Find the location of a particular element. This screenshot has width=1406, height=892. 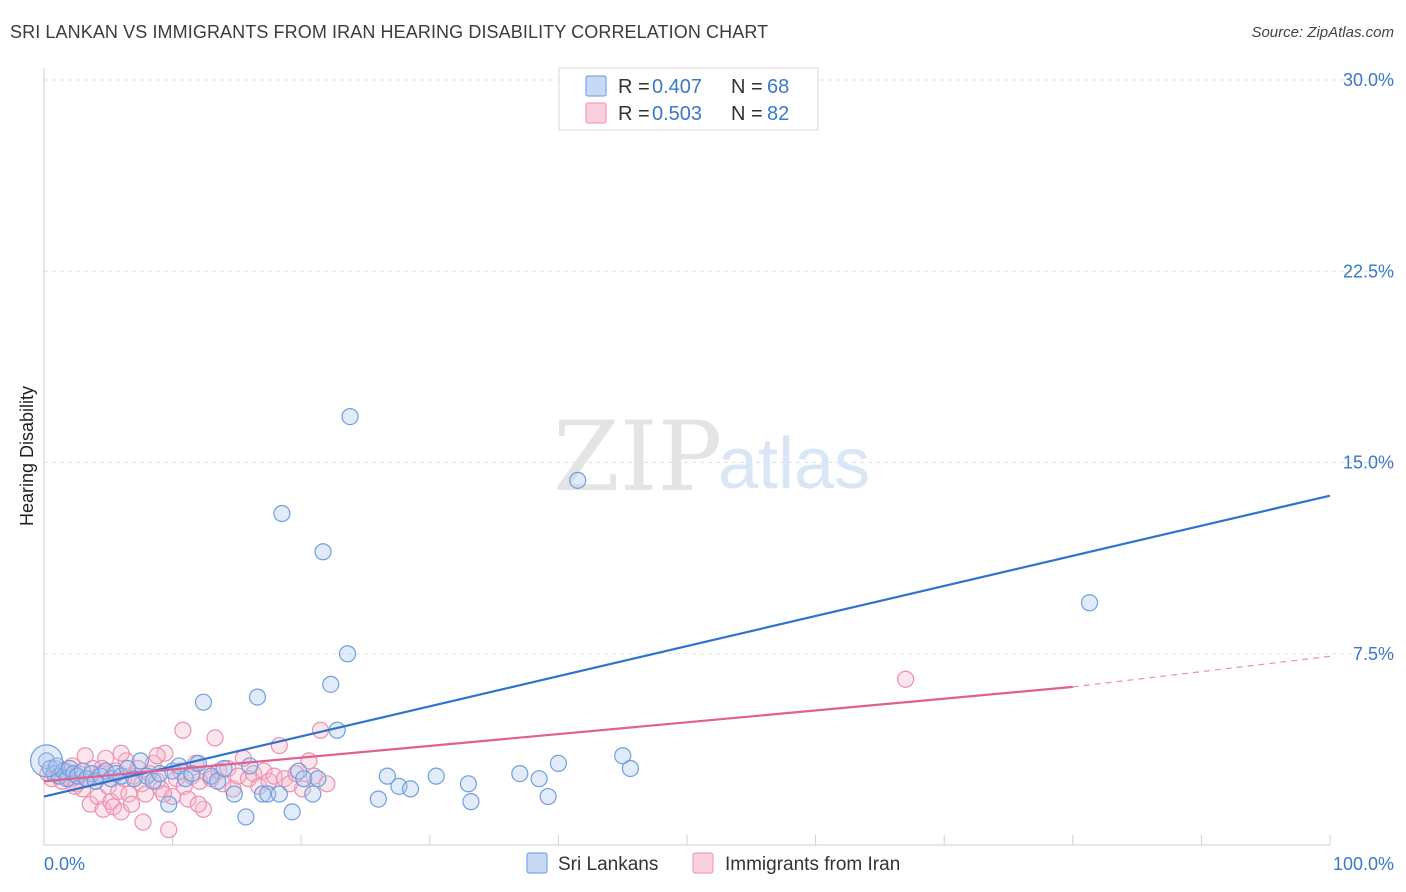

trend-line-iran-extrapolated is located at coordinates (1201, 671).